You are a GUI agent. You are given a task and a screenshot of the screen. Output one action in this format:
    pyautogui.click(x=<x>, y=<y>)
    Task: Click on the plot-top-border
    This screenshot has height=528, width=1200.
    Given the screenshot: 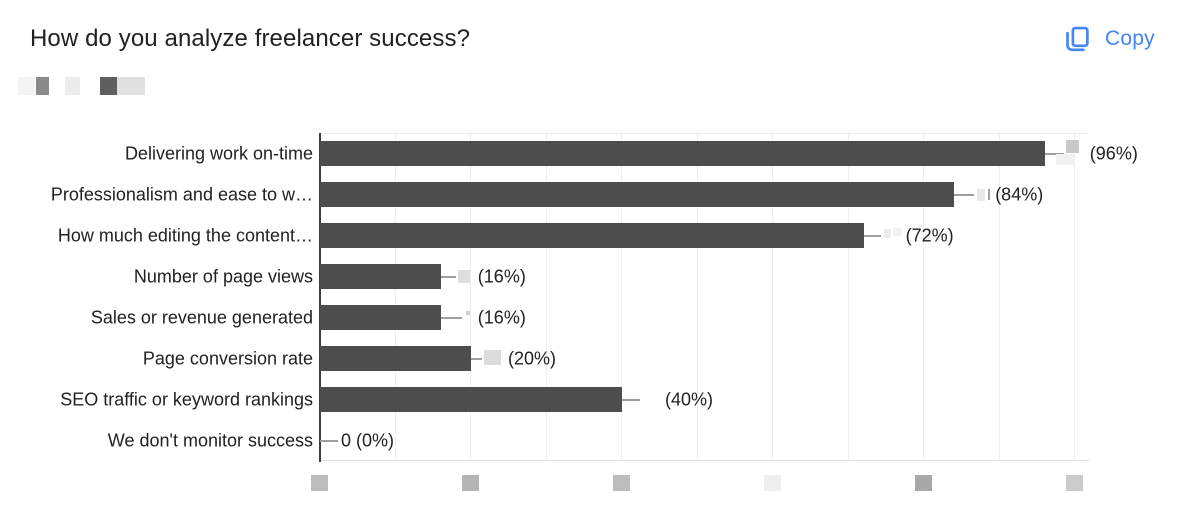 What is the action you would take?
    pyautogui.click(x=704, y=133)
    